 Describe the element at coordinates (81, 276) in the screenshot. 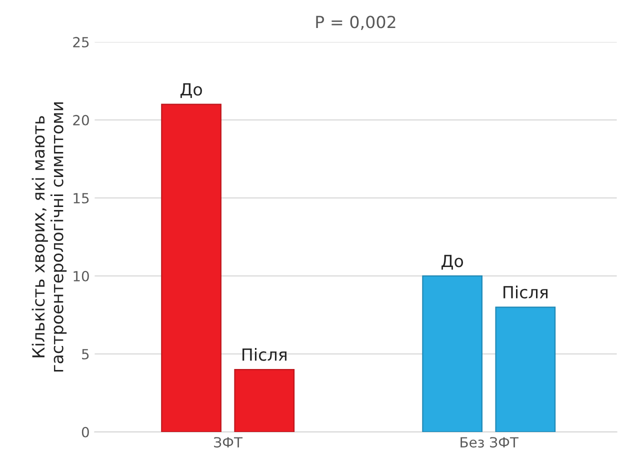

I see `y-tick-label: 10` at that location.